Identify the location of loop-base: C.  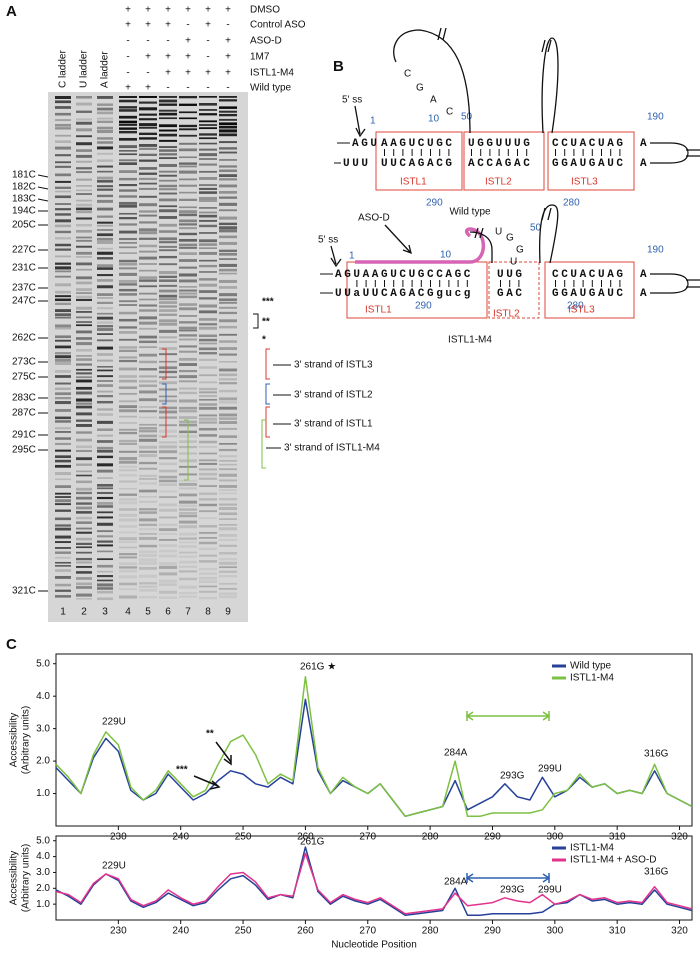
(407, 74).